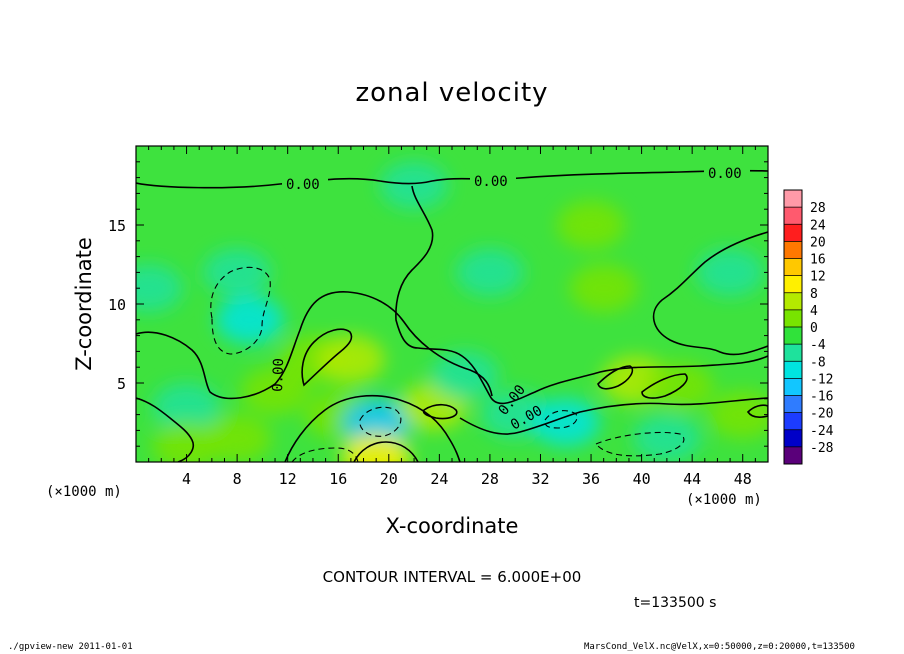 The height and width of the screenshot is (654, 904). I want to click on colorbar-label: 8, so click(814, 294).